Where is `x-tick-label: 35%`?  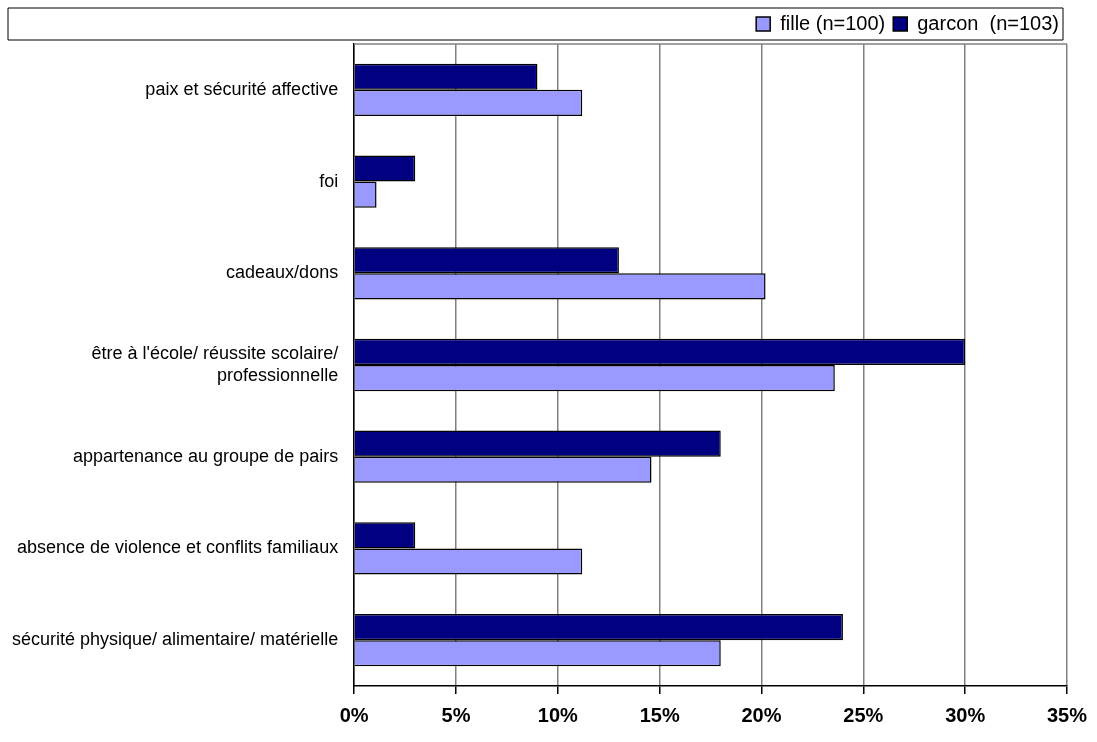 x-tick-label: 35% is located at coordinates (1067, 714).